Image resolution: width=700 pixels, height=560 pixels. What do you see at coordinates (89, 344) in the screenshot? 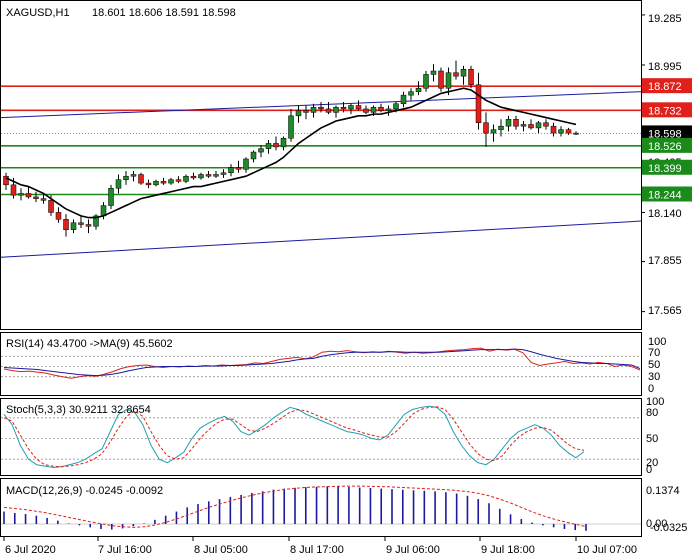
I see `rsi-label: RSI(14) 43.4700 ->MA(9) 45.5602` at bounding box center [89, 344].